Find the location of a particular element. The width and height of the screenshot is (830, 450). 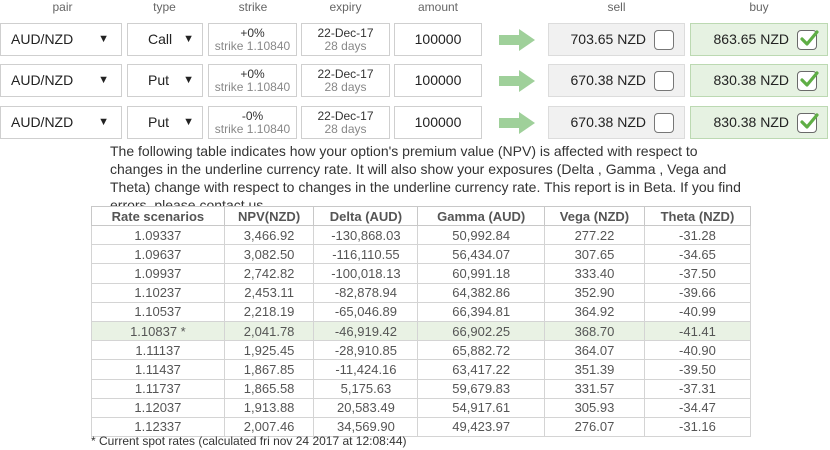

table-cell: 64,382.86 is located at coordinates (481, 292).